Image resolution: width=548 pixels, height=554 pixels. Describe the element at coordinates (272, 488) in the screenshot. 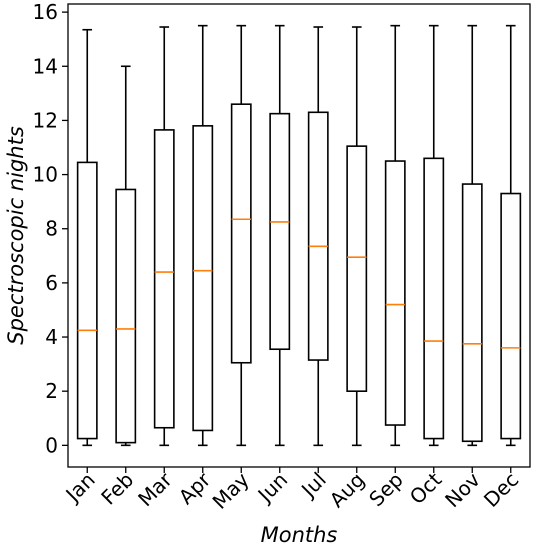

I see `x-tick-label-jun: Jun` at that location.